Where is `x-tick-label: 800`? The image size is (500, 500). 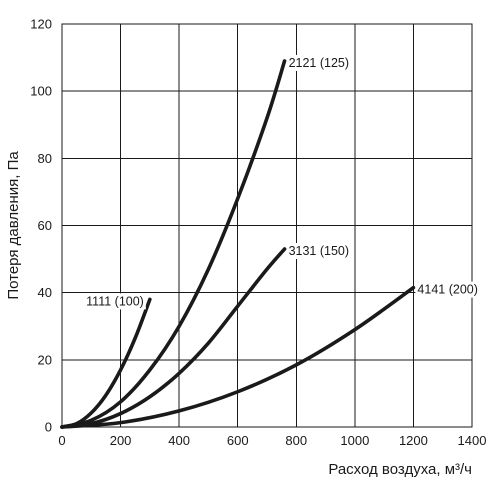
x-tick-label: 800 is located at coordinates (296, 440).